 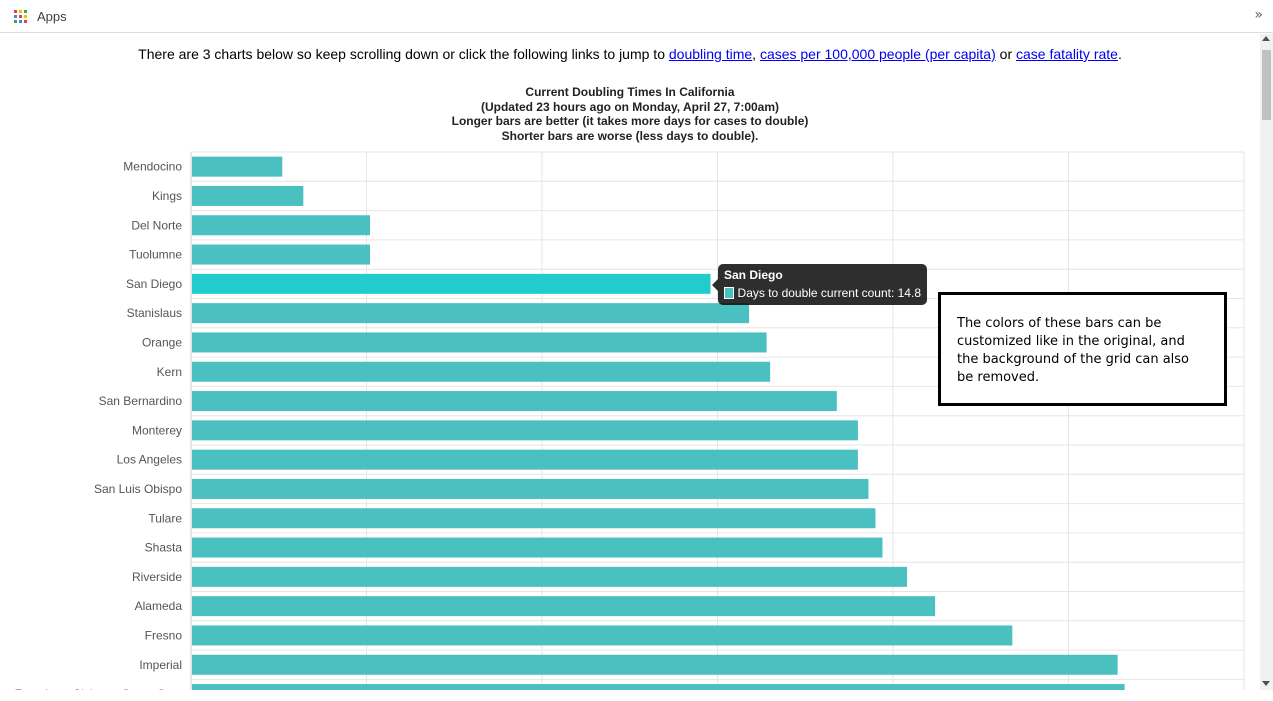 I want to click on bar-stanislaus, so click(x=471, y=313).